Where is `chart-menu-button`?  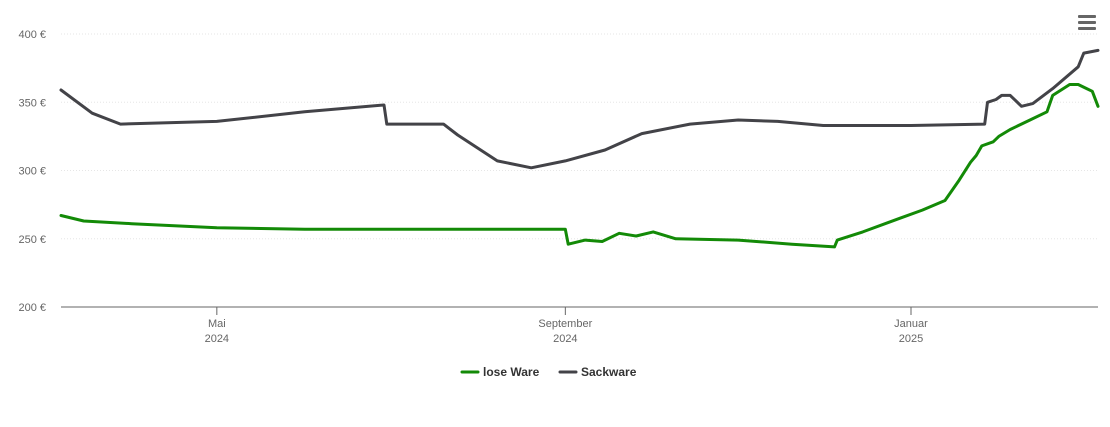
chart-menu-button is located at coordinates (1087, 22).